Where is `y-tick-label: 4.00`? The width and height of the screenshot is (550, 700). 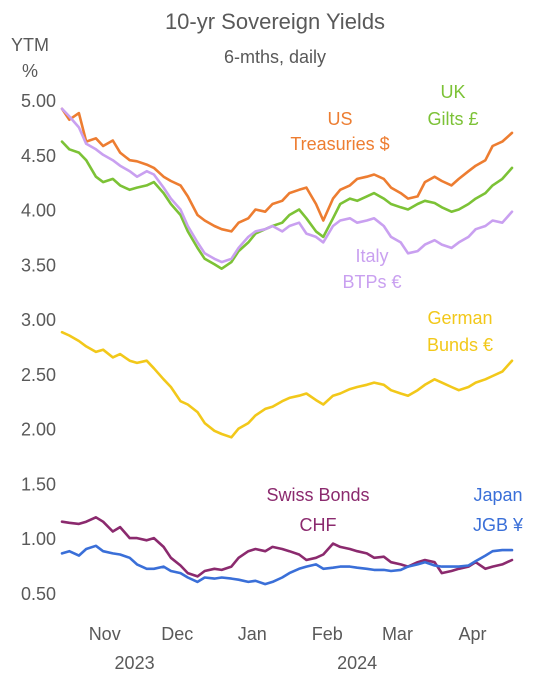 y-tick-label: 4.00 is located at coordinates (38, 211).